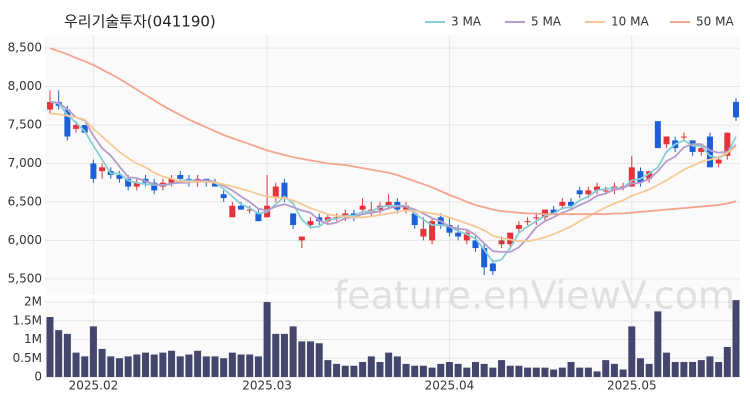 This screenshot has width=750, height=400. Describe the element at coordinates (33, 339) in the screenshot. I see `y-tick-label: 1M` at that location.